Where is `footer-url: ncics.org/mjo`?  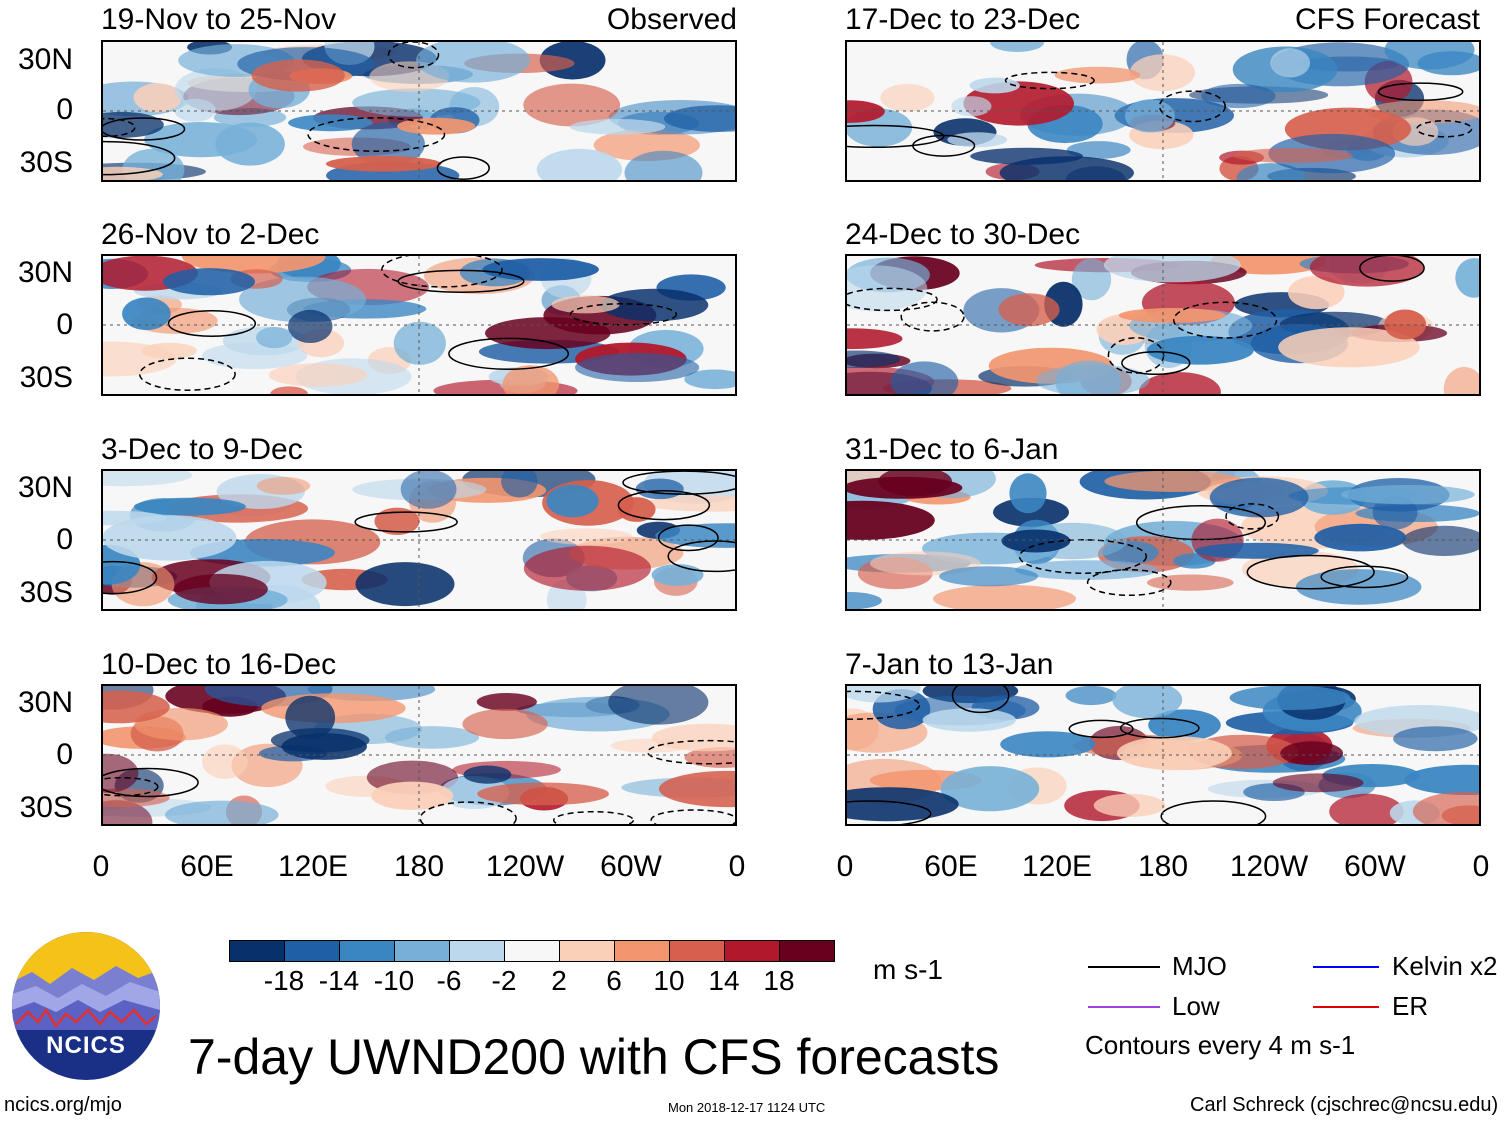 footer-url: ncics.org/mjo is located at coordinates (63, 1105).